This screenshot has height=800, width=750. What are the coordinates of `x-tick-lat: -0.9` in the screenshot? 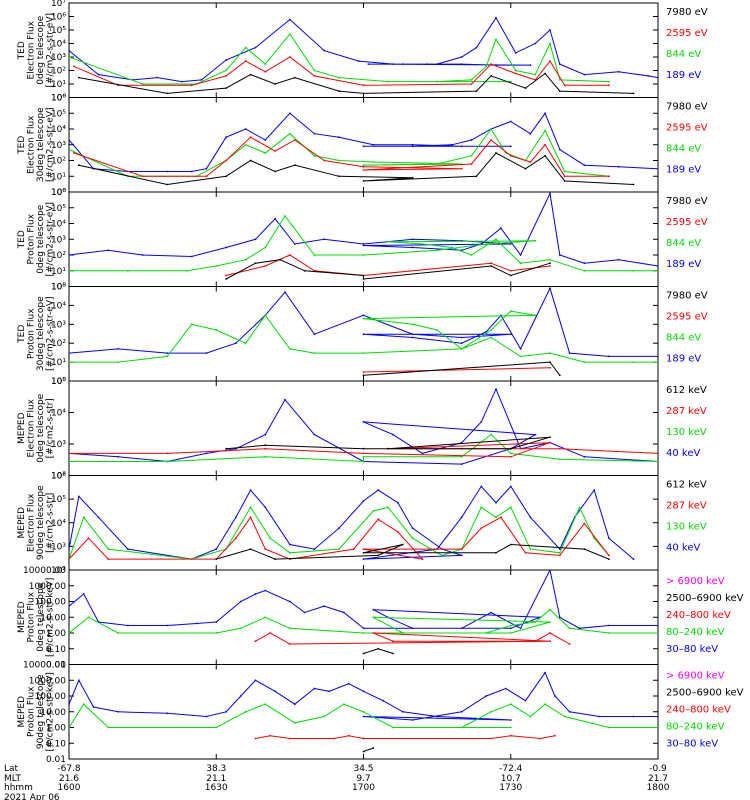 It's located at (658, 769).